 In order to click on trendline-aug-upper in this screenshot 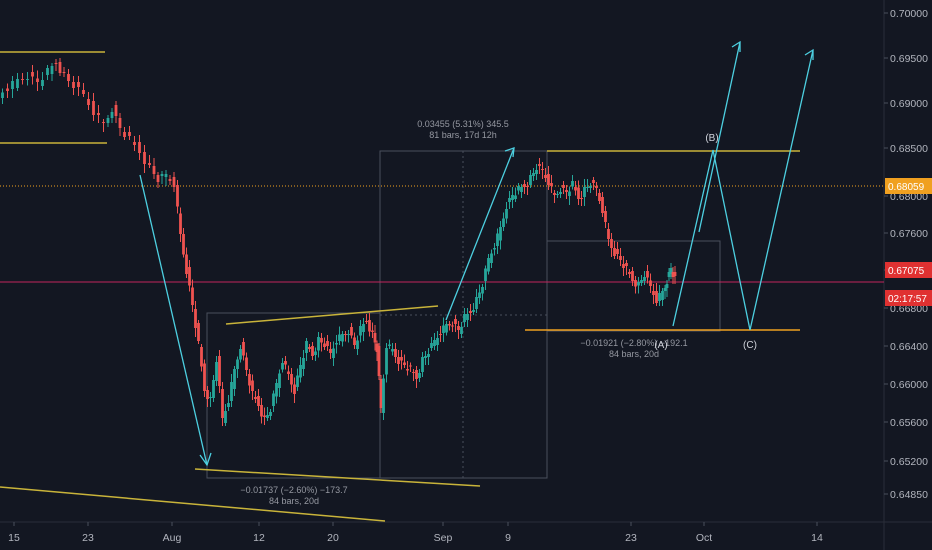, I will do `click(332, 315)`.